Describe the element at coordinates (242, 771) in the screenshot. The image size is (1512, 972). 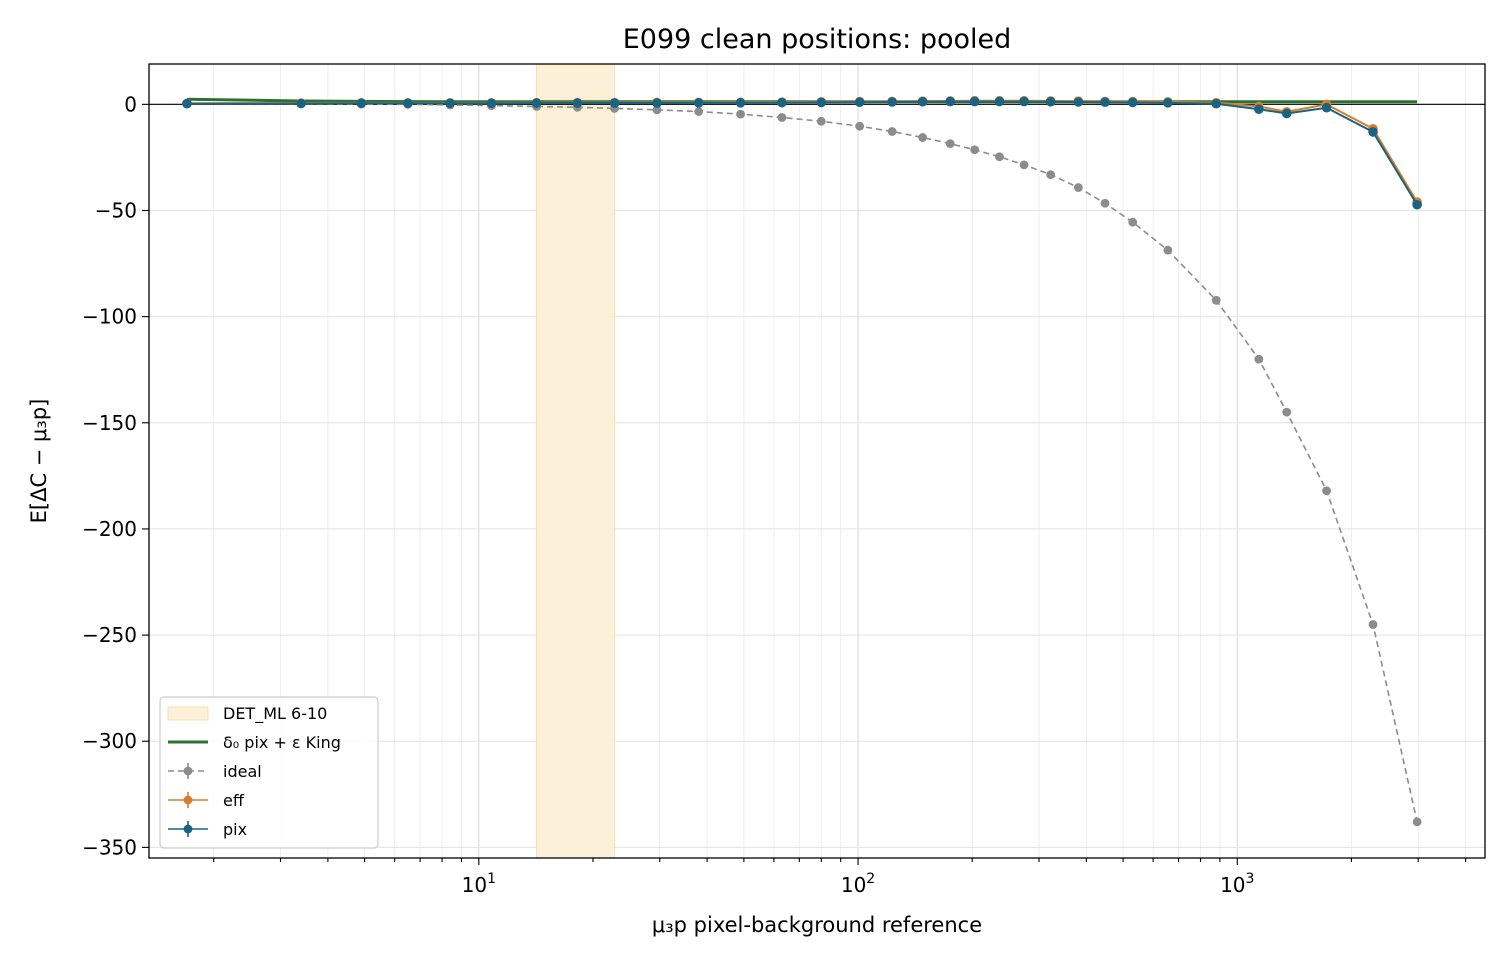
I see `legend-label: ideal` at that location.